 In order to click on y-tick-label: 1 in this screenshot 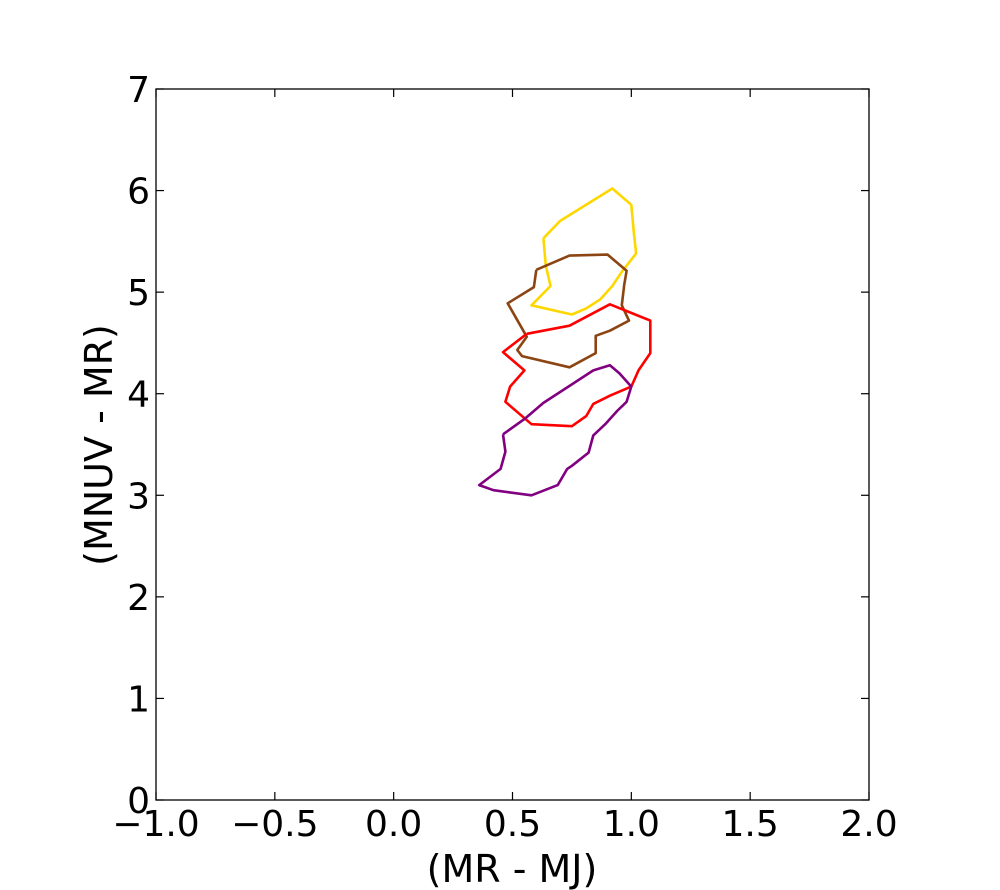, I will do `click(138, 699)`.